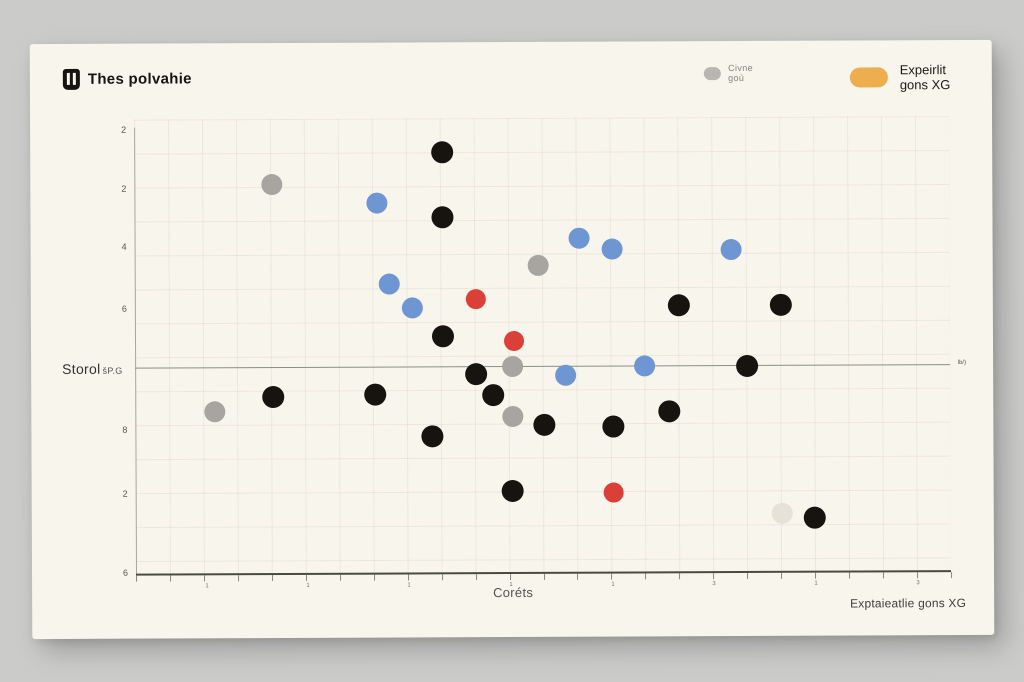 This screenshot has height=682, width=1024. I want to click on y-axis-title: Storol šP.G, so click(92, 368).